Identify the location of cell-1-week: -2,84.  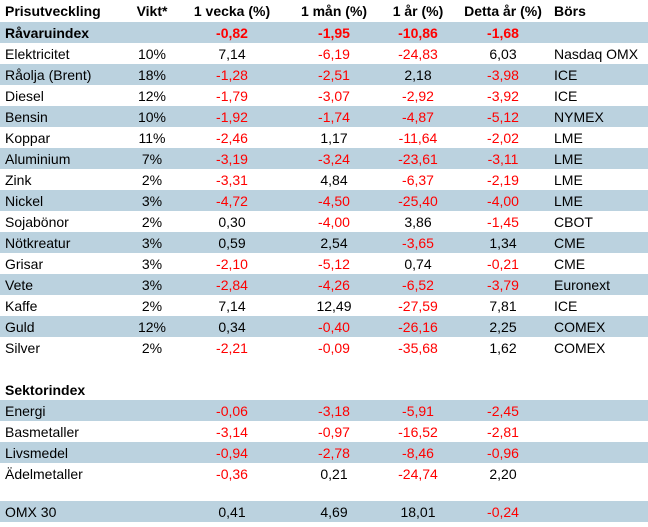
(232, 284).